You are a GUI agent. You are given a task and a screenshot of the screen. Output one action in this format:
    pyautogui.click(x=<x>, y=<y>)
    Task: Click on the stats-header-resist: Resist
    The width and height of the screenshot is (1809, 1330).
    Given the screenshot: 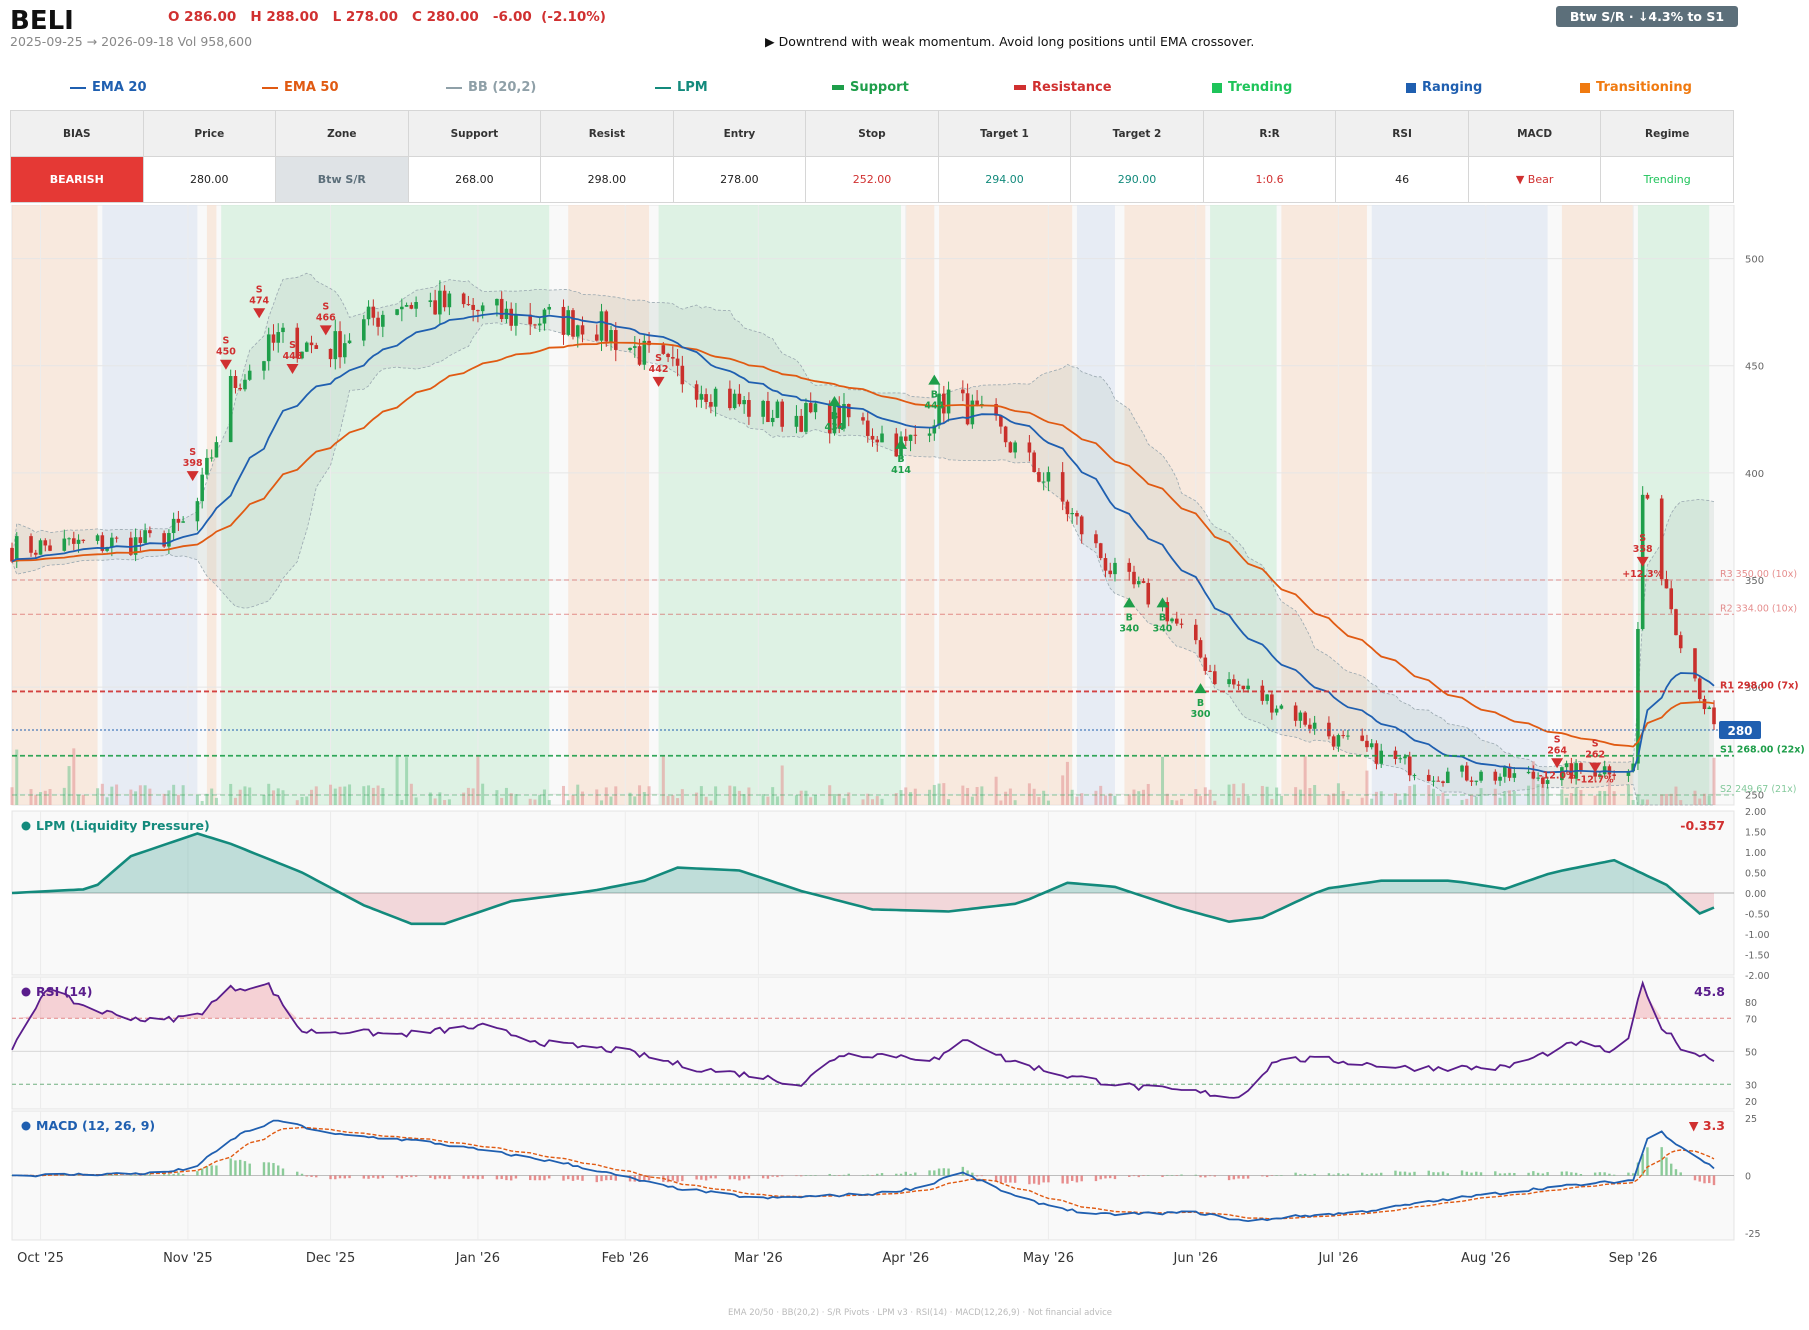 What is the action you would take?
    pyautogui.click(x=607, y=133)
    